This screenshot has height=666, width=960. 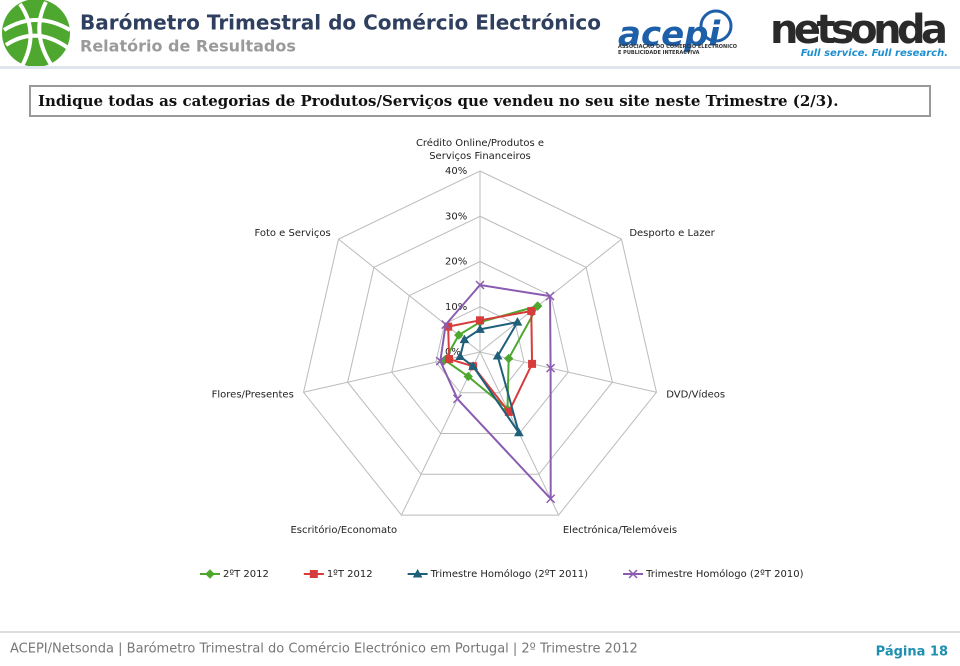 I want to click on category-label: Desporto e Lazer, so click(x=672, y=233).